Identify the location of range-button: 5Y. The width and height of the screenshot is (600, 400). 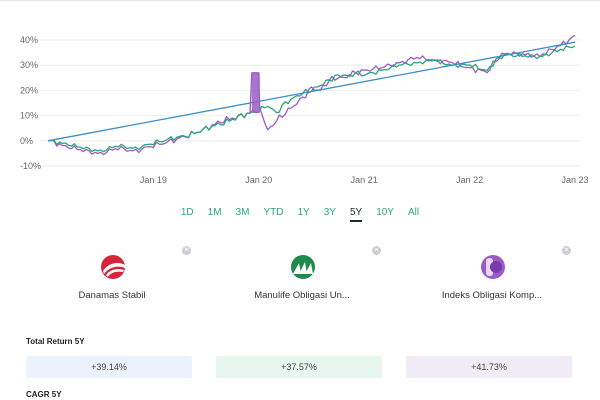
(356, 214).